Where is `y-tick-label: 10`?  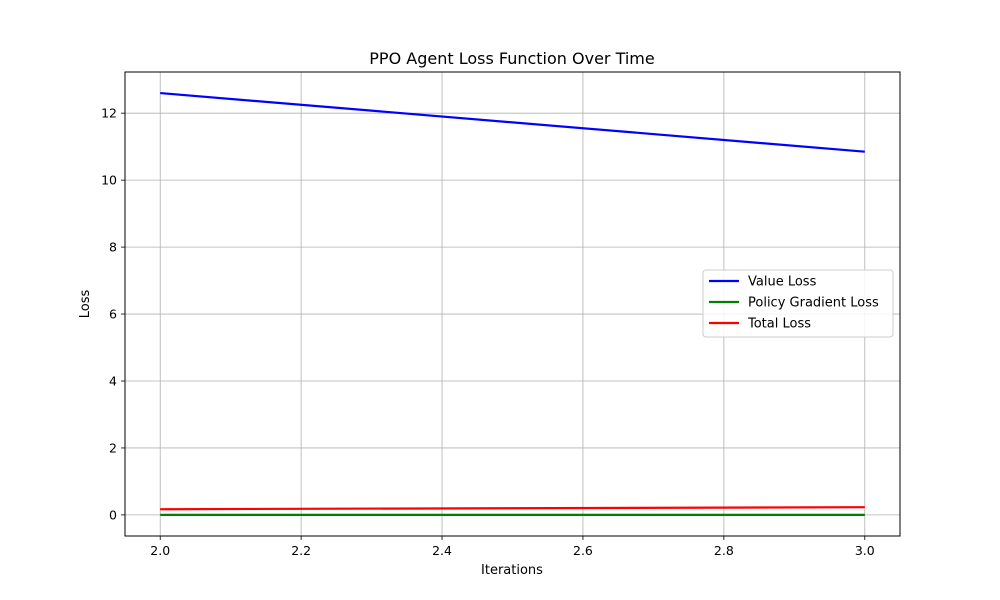
y-tick-label: 10 is located at coordinates (109, 180).